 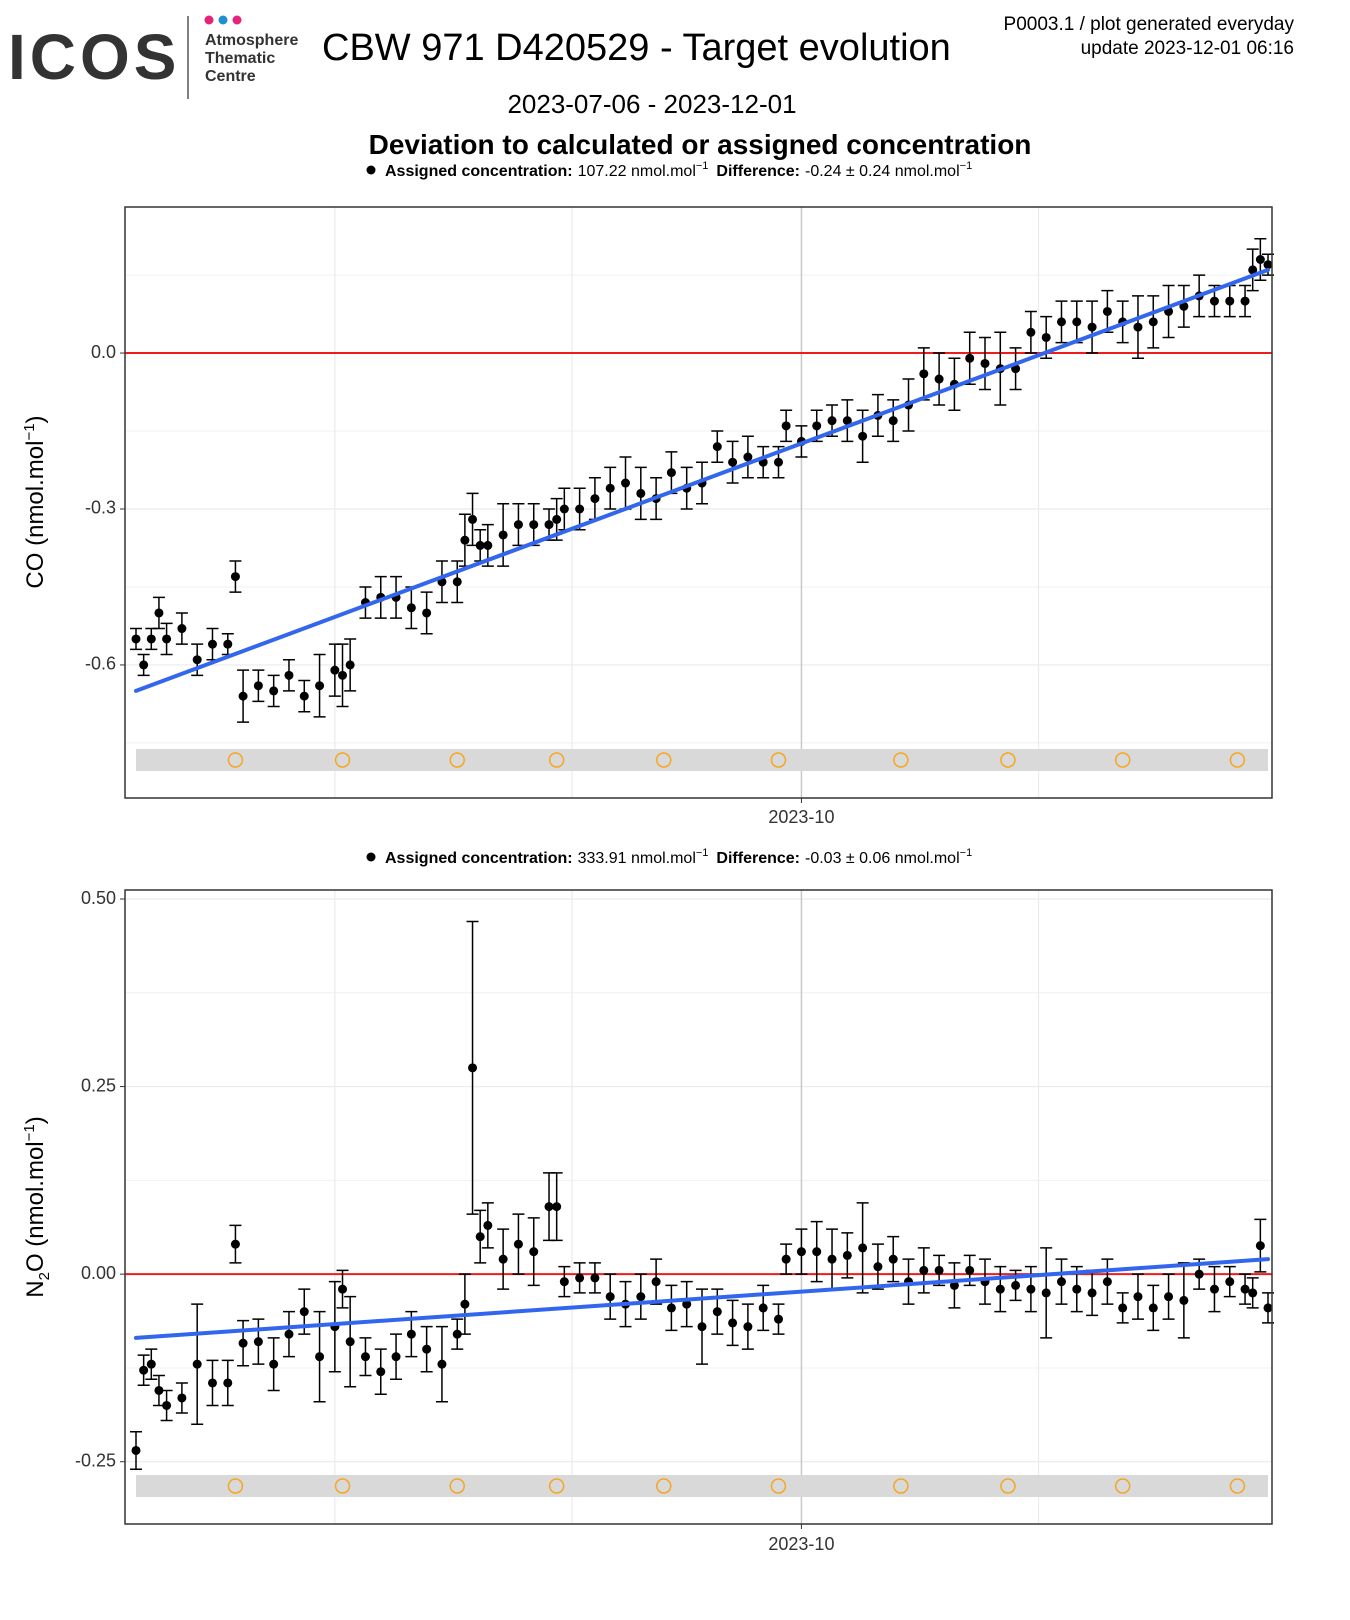 I want to click on legend-exp: −1, so click(x=702, y=166).